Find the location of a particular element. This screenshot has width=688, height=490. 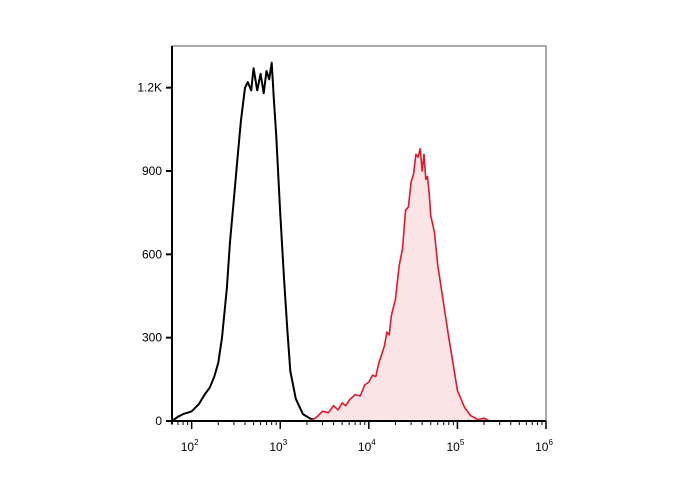

y-tick-label: 0 is located at coordinates (158, 421).